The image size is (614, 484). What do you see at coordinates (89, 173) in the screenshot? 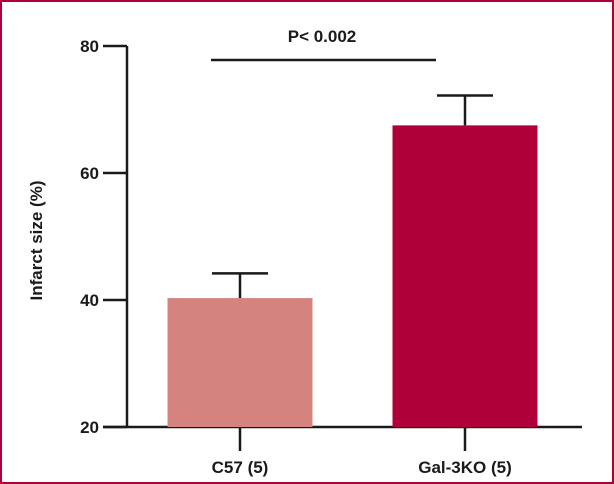
I see `y-tick-label-60: 60` at bounding box center [89, 173].